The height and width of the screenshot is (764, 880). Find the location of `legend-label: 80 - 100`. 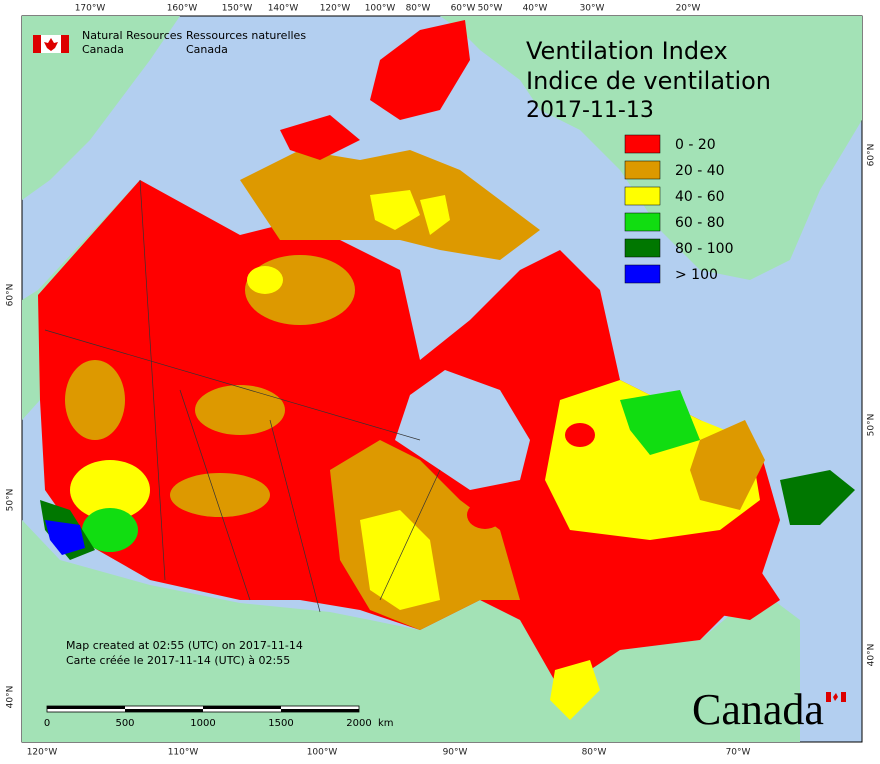

legend-label: 80 - 100 is located at coordinates (704, 249).